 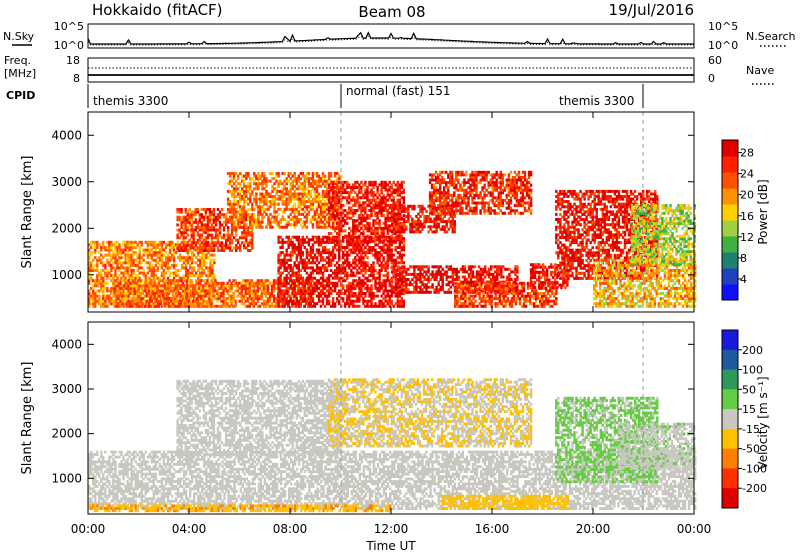 I want to click on nave-tick-top: 60, so click(x=715, y=60).